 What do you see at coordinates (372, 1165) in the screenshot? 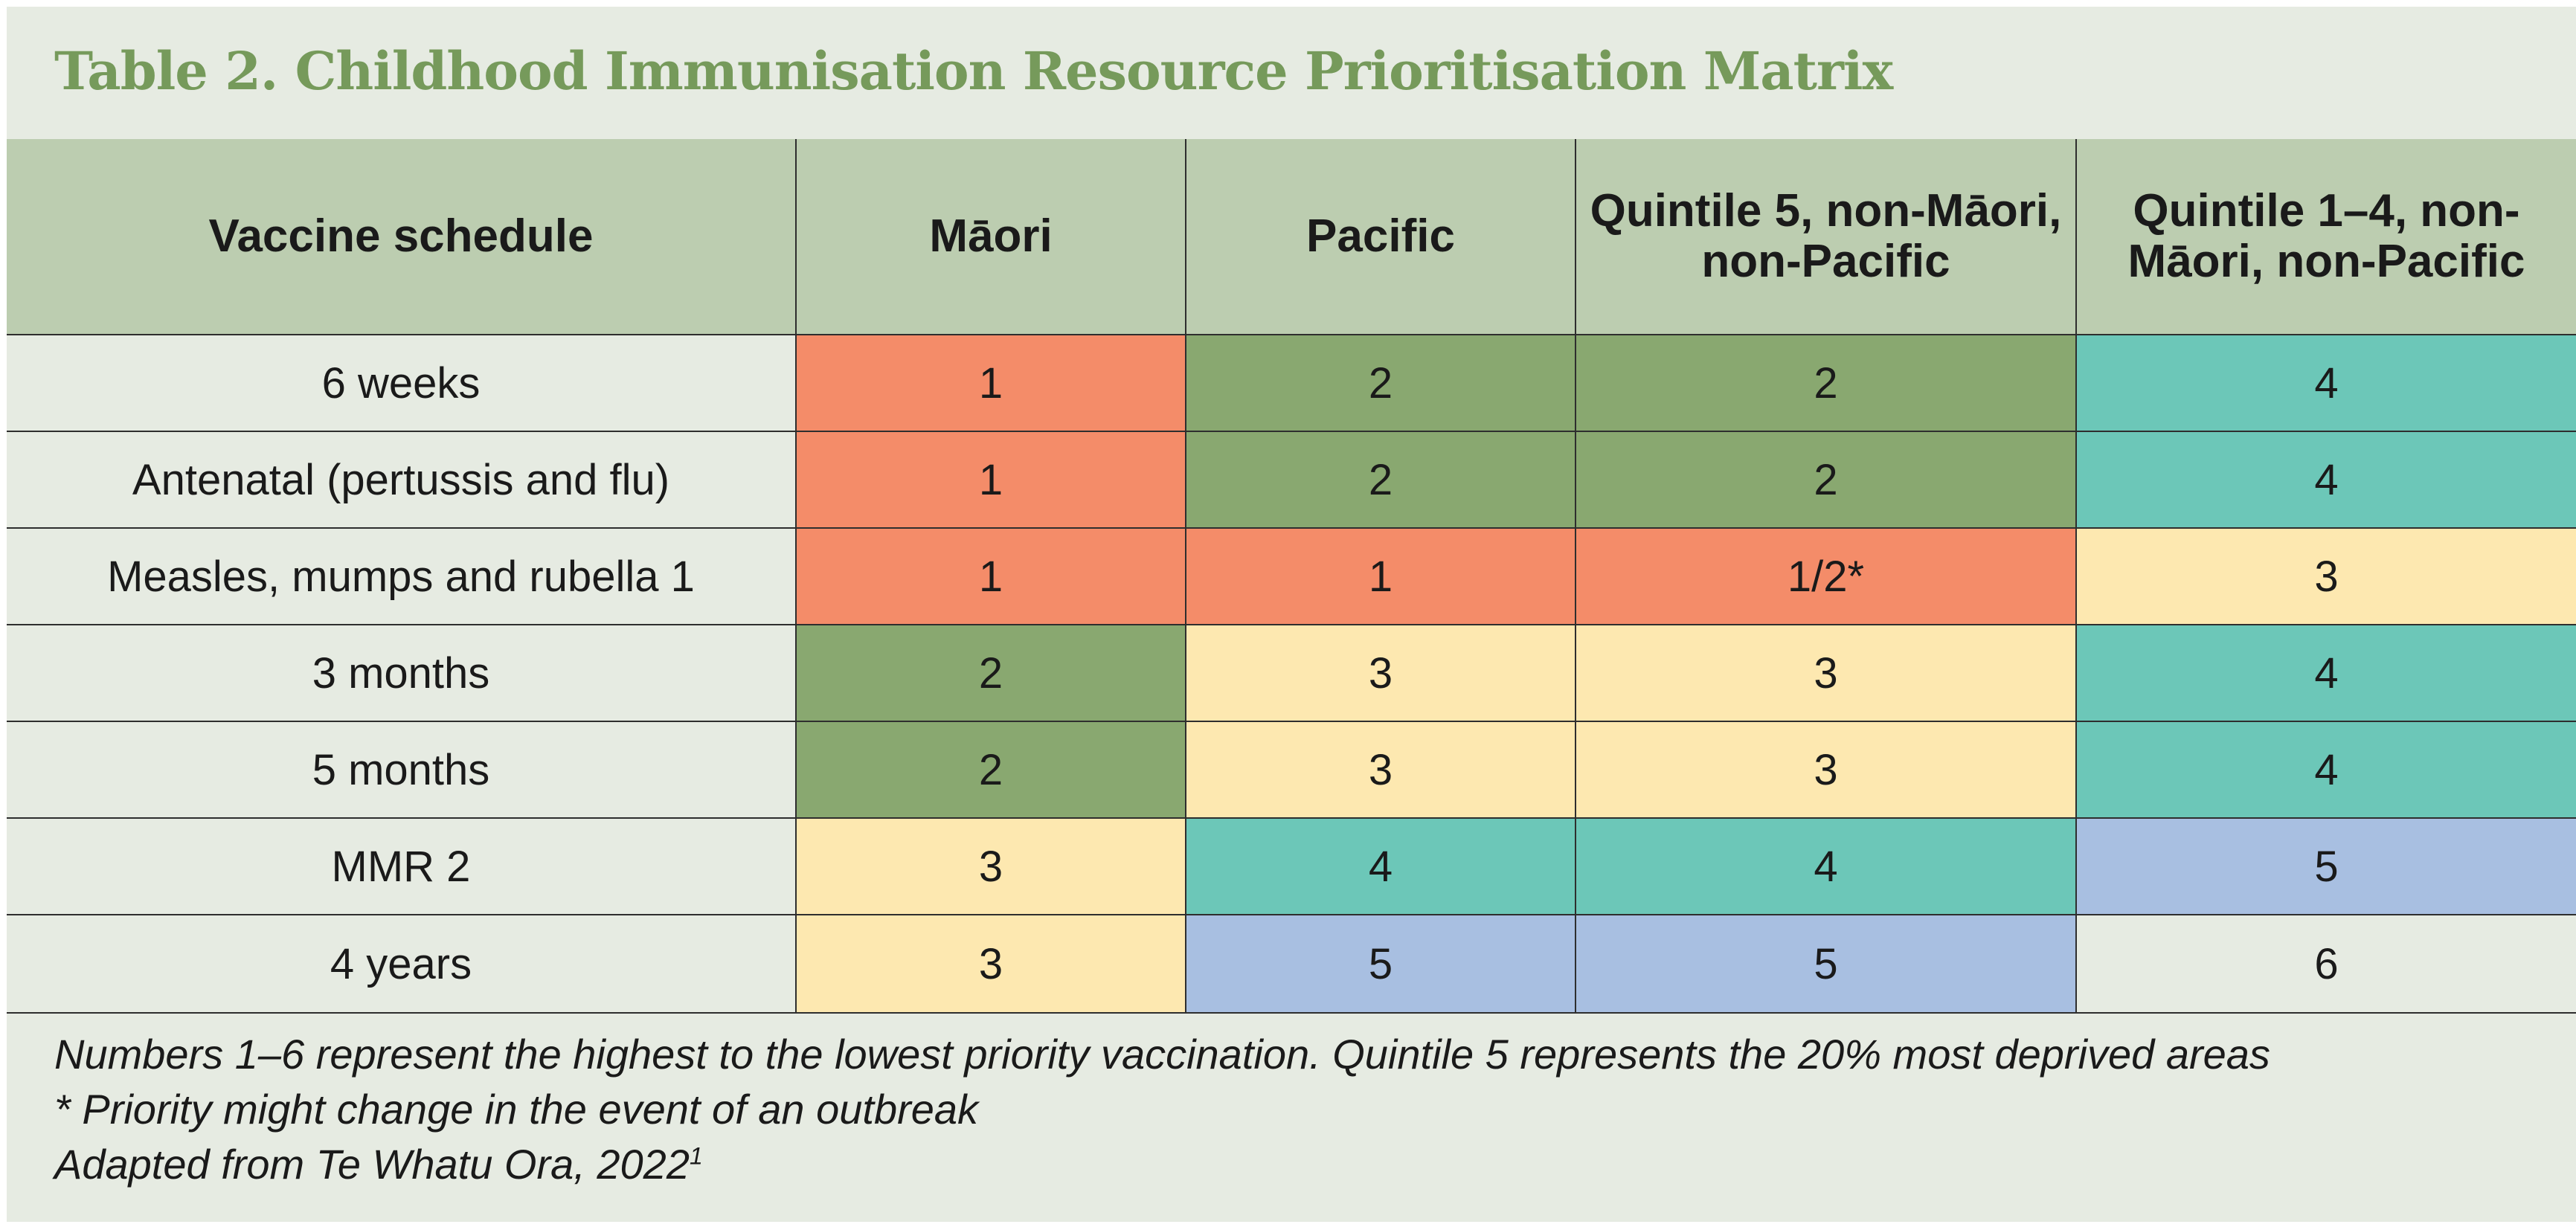
I see `source-text: Adapted from Te Whatu Ora, 2022` at bounding box center [372, 1165].